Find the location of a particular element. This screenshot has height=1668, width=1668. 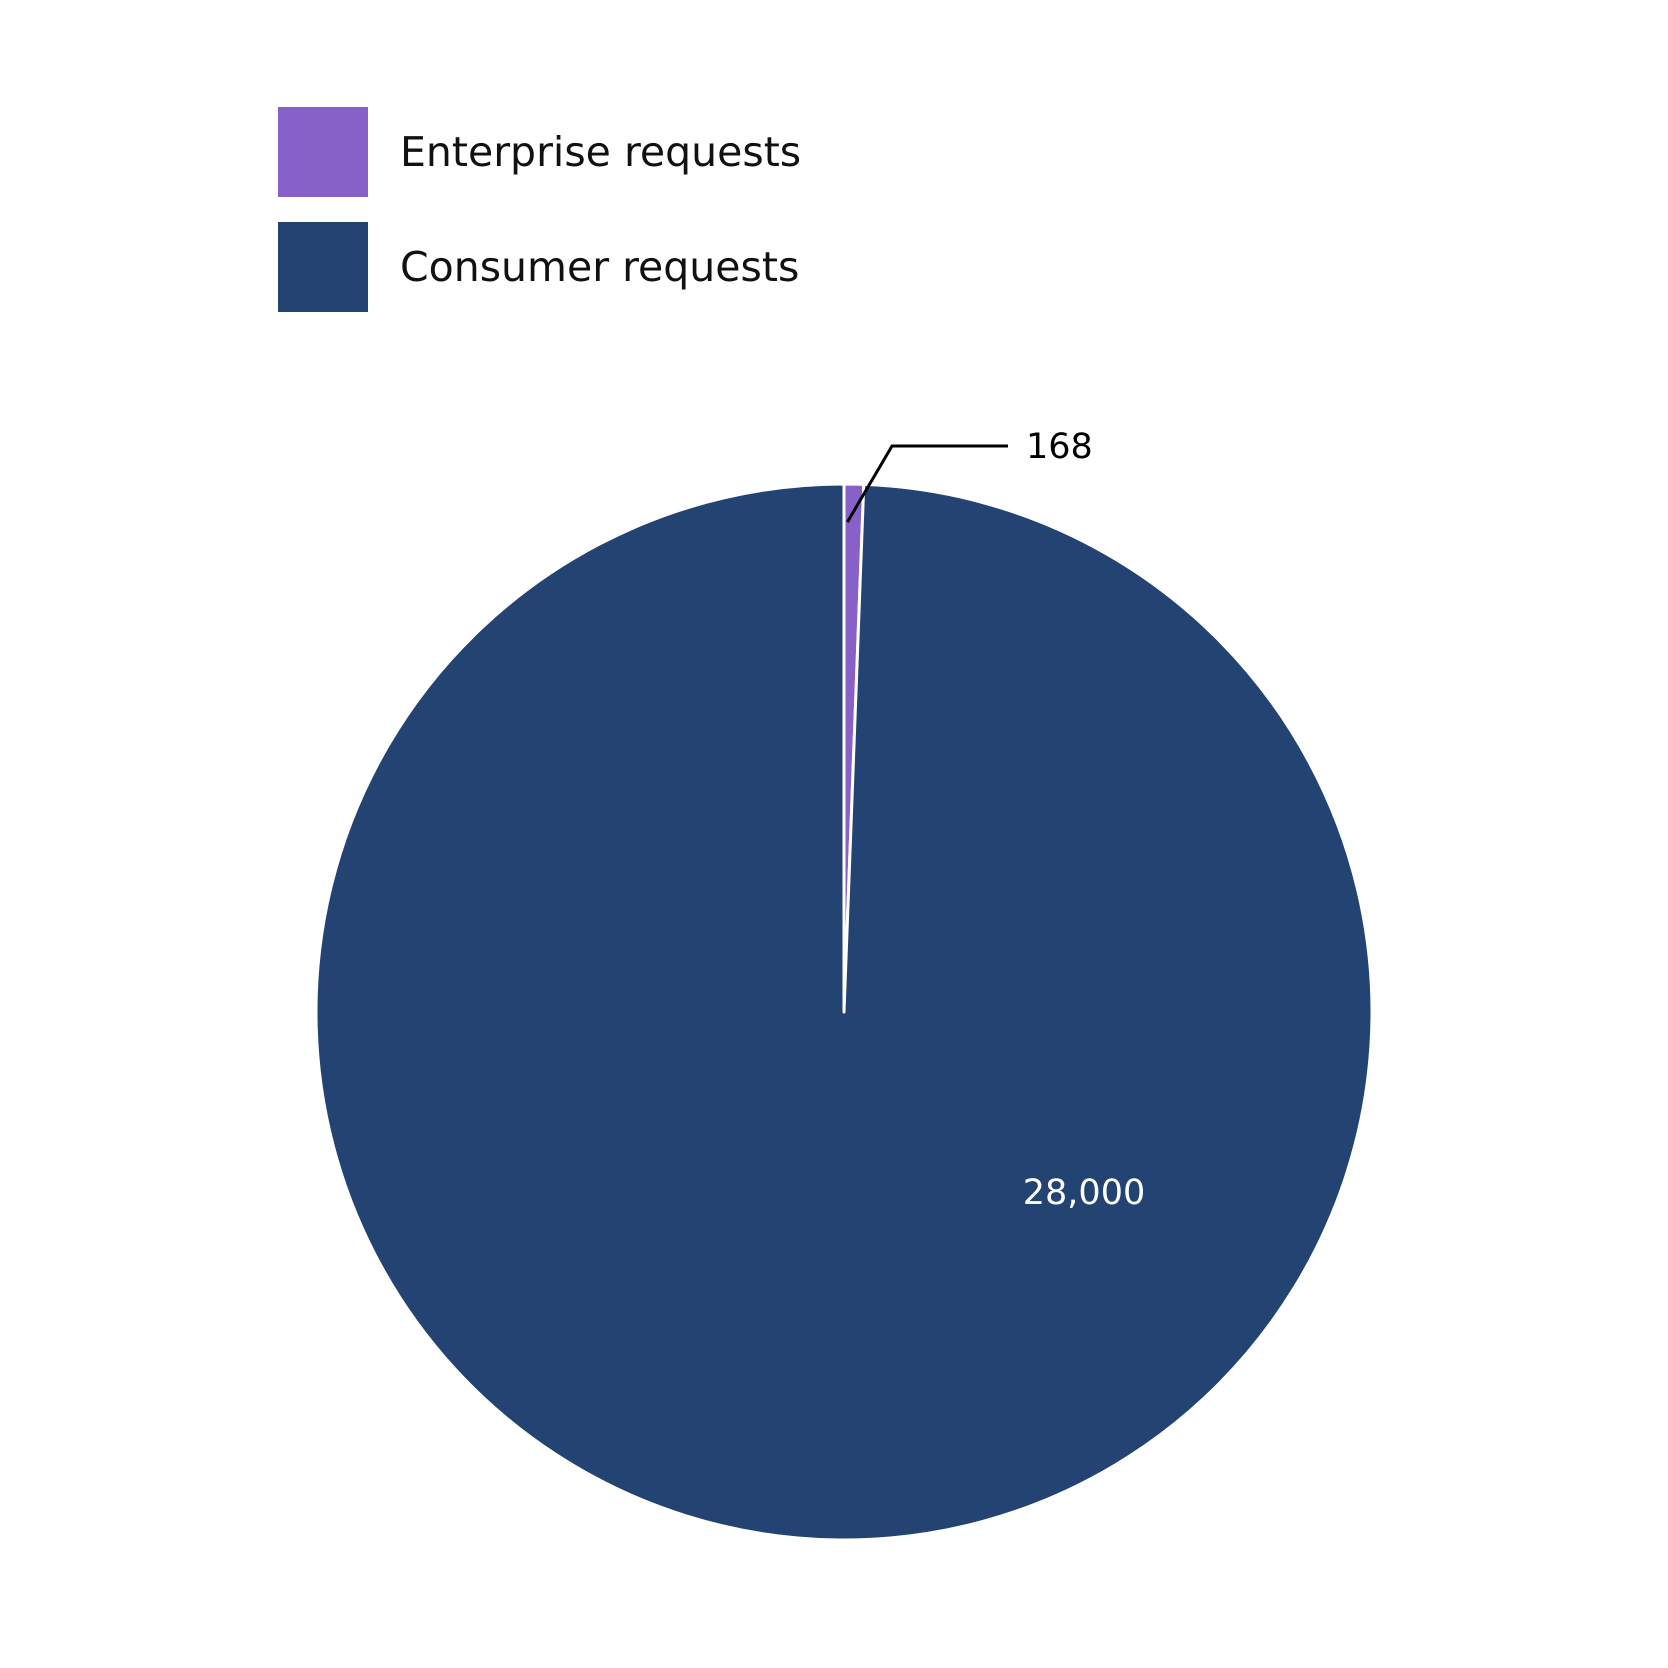

leader-line-enterprise is located at coordinates (927, 483).